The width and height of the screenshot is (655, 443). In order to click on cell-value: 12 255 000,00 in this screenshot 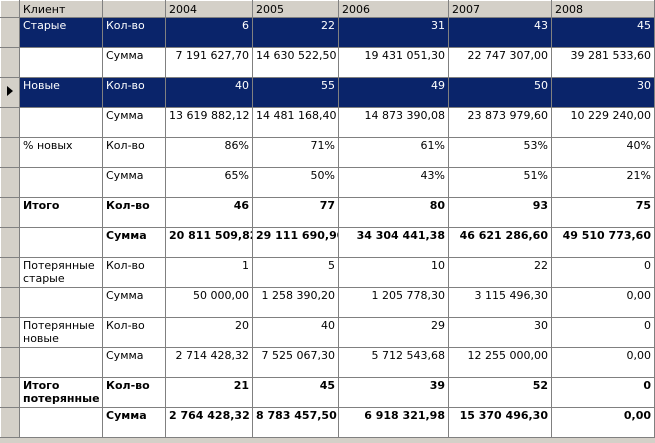, I will do `click(500, 362)`.